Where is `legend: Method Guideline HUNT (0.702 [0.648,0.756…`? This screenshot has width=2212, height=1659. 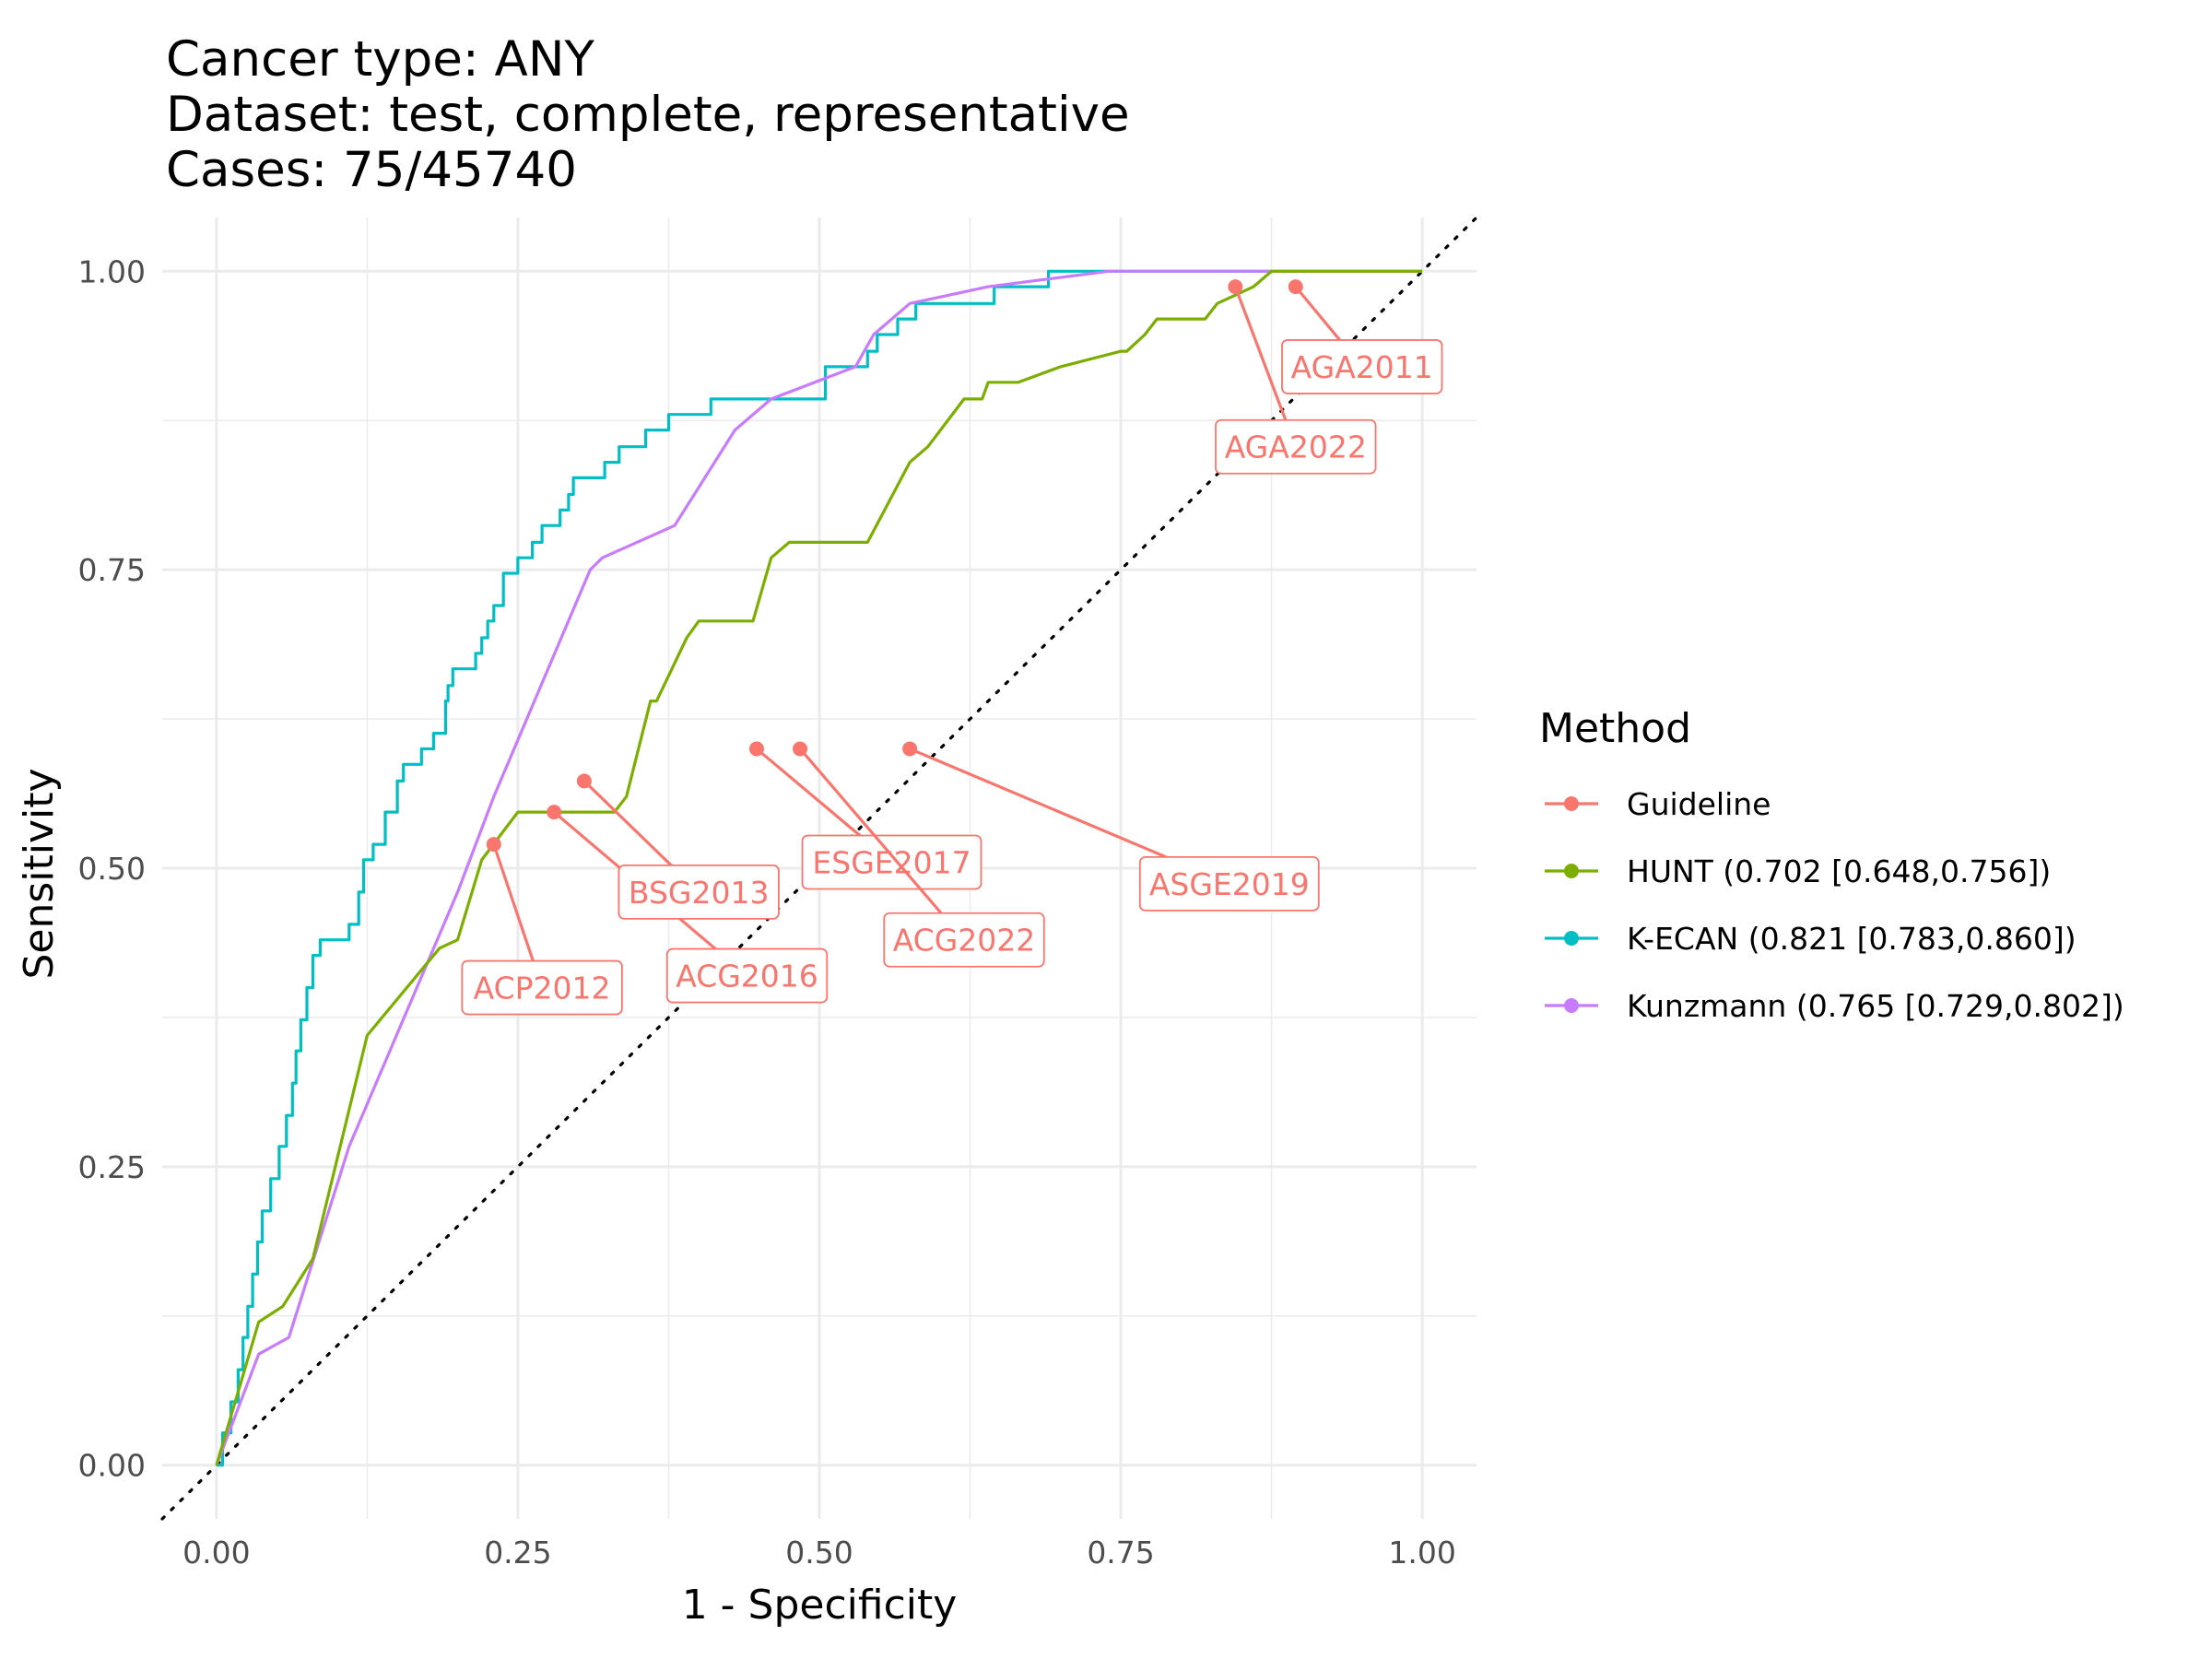
legend: Method Guideline HUNT (0.702 [0.648,0.756… is located at coordinates (1831, 864).